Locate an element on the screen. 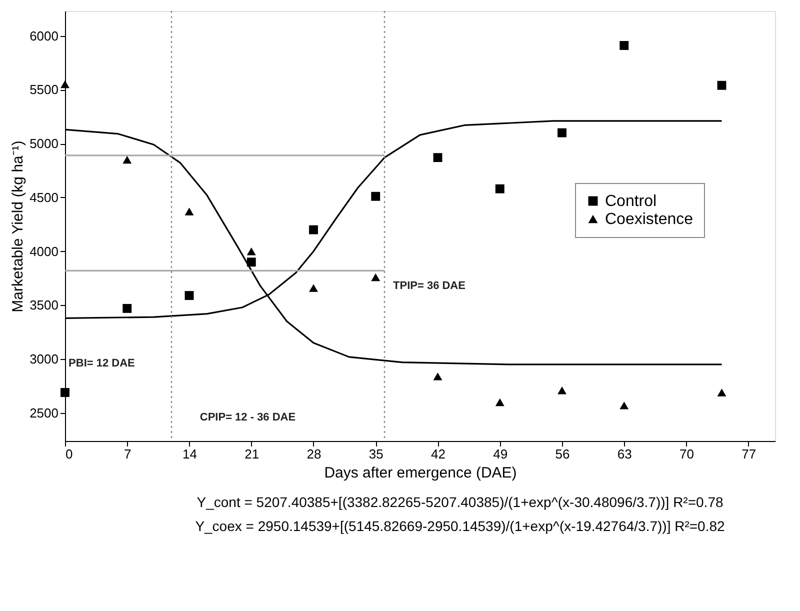 This screenshot has width=800, height=611. x-tick-label: 49 is located at coordinates (500, 454).